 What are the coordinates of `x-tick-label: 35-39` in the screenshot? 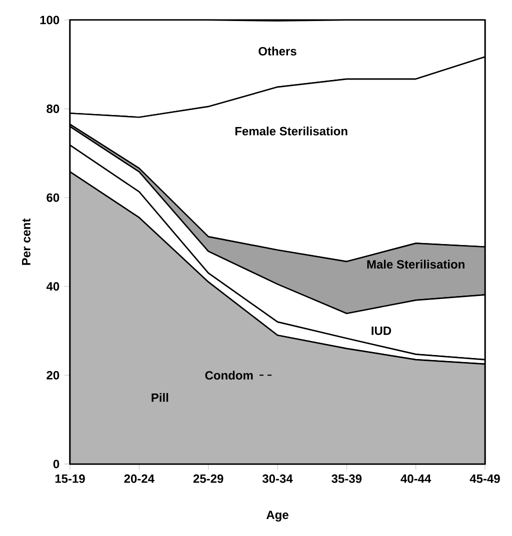 It's located at (347, 478).